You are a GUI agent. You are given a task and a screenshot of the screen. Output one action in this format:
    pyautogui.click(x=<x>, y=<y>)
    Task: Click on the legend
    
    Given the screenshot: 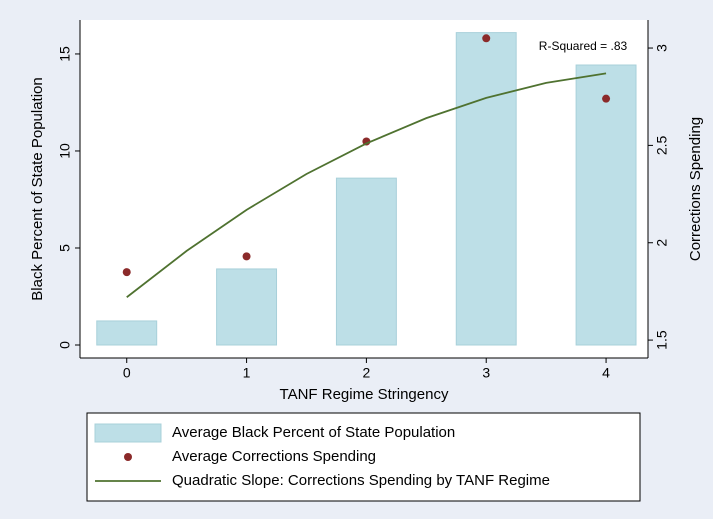 What is the action you would take?
    pyautogui.click(x=363, y=457)
    